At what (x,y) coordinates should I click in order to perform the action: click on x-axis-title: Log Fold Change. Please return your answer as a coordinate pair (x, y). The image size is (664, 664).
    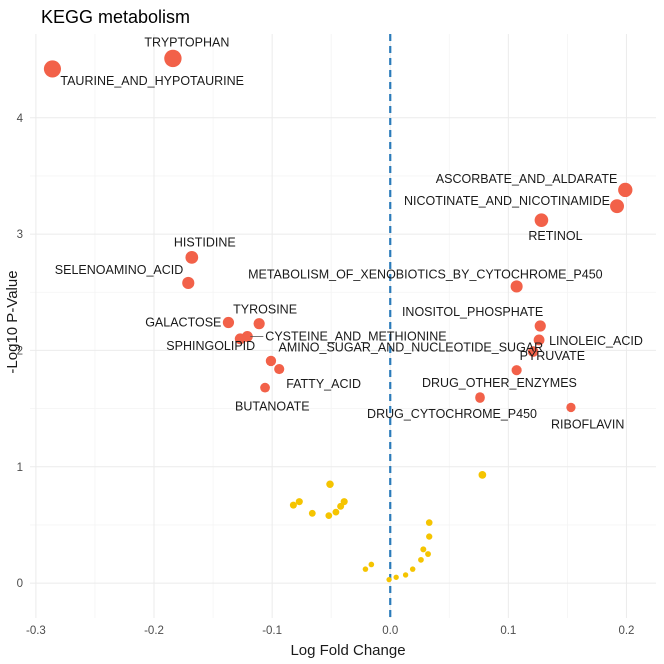
    Looking at the image, I should click on (347, 650).